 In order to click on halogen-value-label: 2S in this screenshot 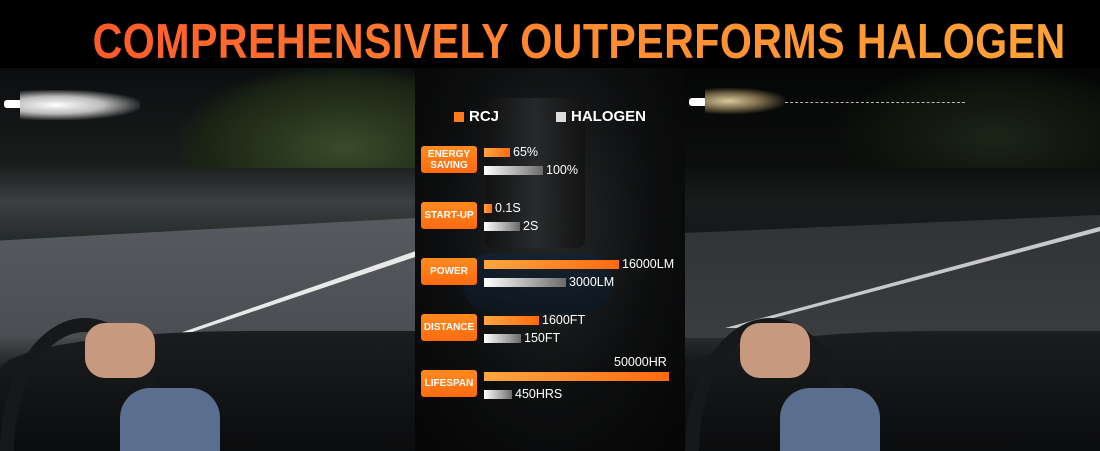, I will do `click(531, 226)`.